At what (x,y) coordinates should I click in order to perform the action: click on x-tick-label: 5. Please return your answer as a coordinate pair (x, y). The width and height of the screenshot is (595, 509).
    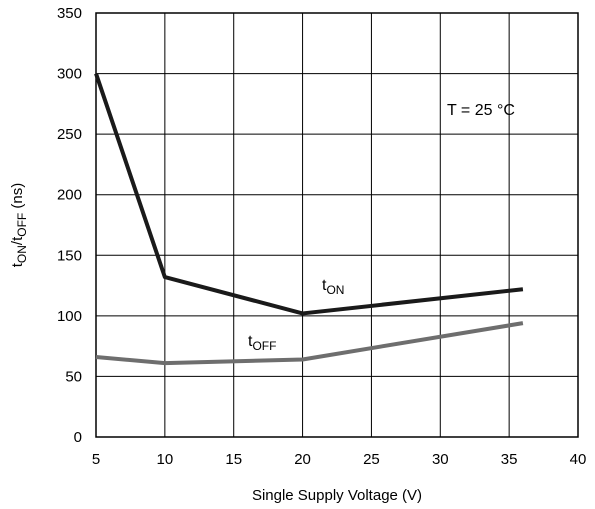
    Looking at the image, I should click on (96, 459).